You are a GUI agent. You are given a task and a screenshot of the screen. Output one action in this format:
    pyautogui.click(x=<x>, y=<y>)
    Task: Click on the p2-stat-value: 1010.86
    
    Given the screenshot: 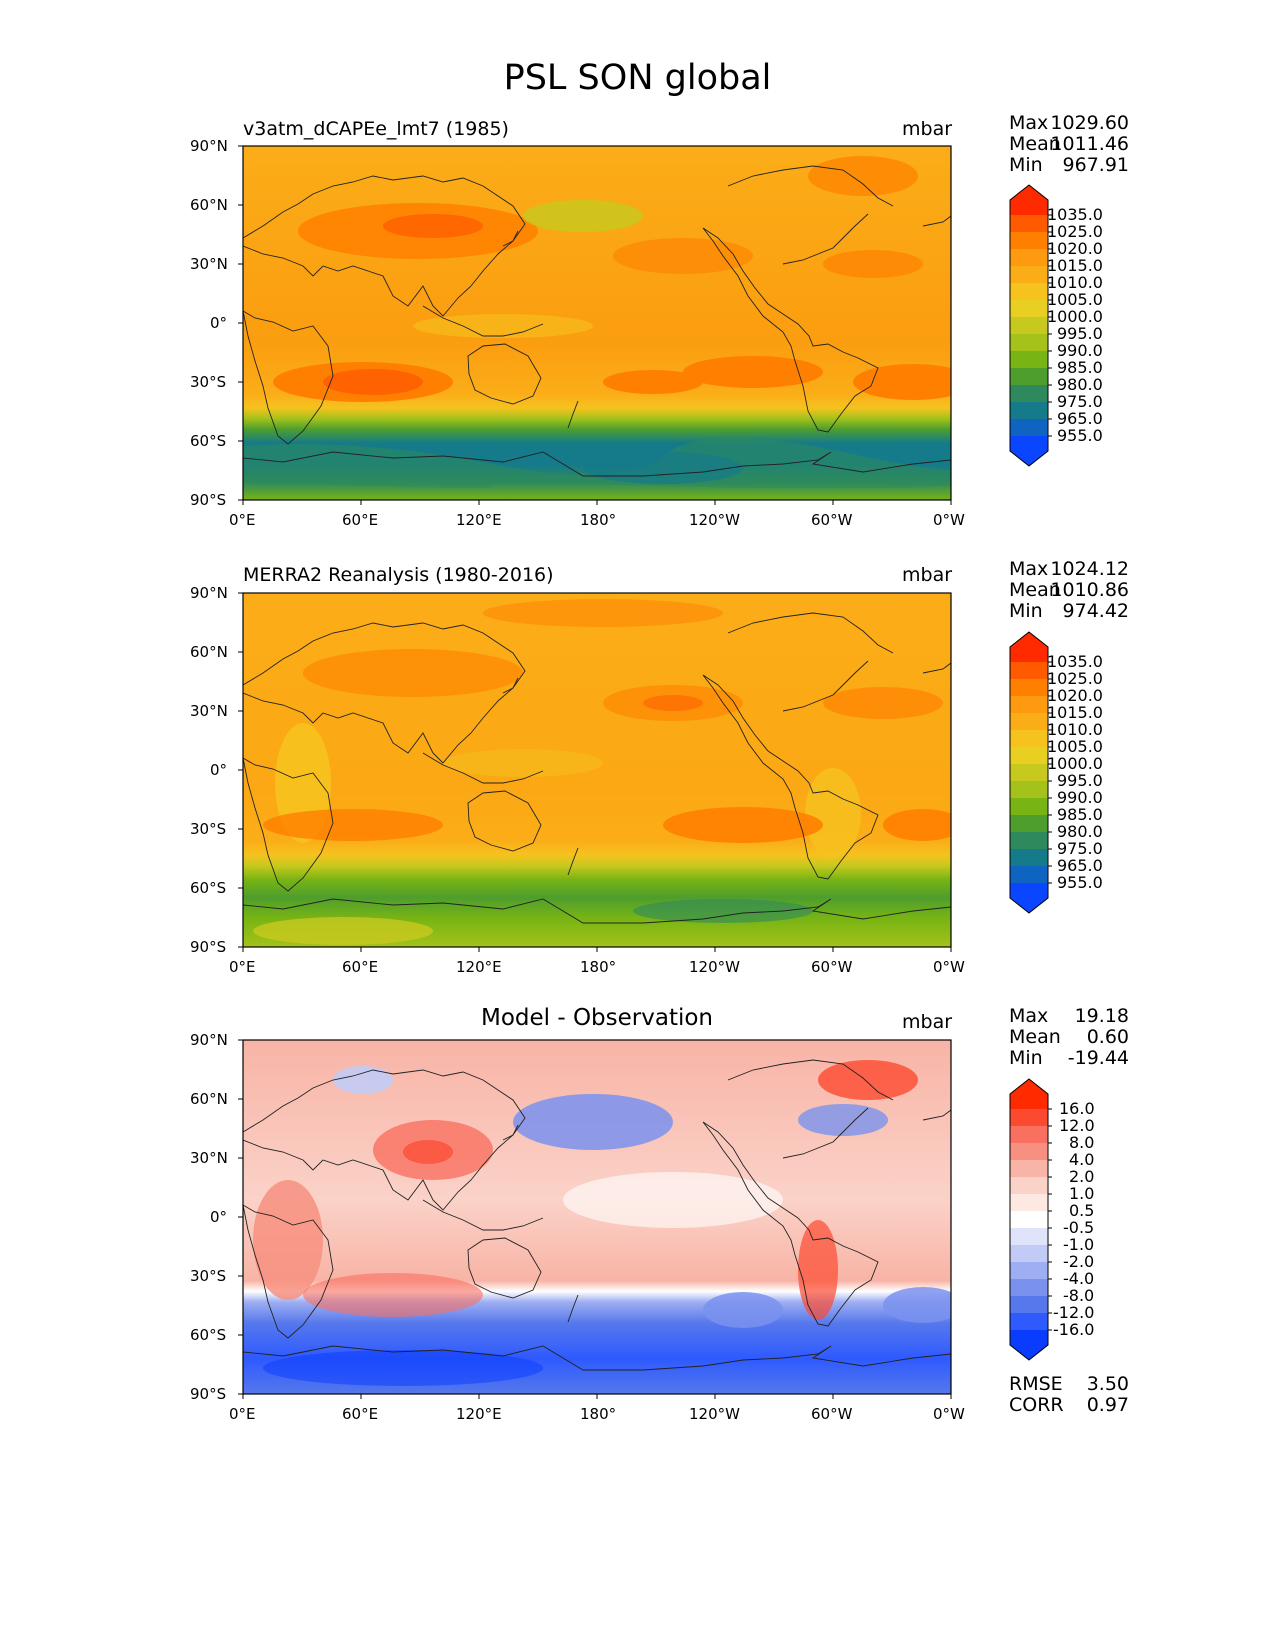 What is the action you would take?
    pyautogui.click(x=1089, y=590)
    